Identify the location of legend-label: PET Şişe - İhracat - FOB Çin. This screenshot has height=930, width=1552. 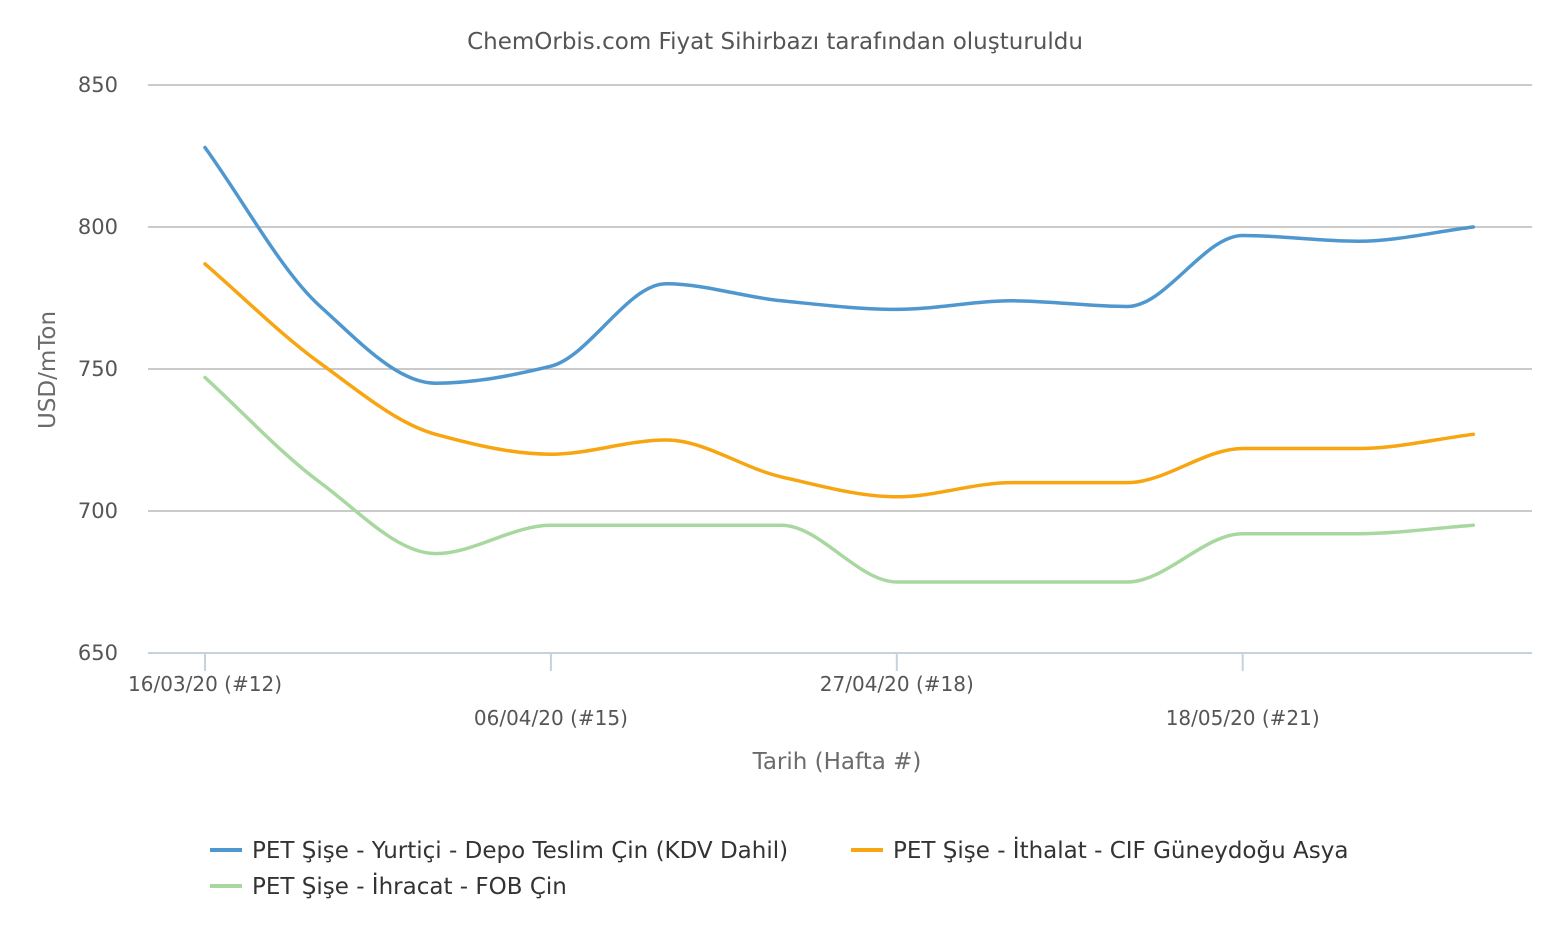
(409, 886).